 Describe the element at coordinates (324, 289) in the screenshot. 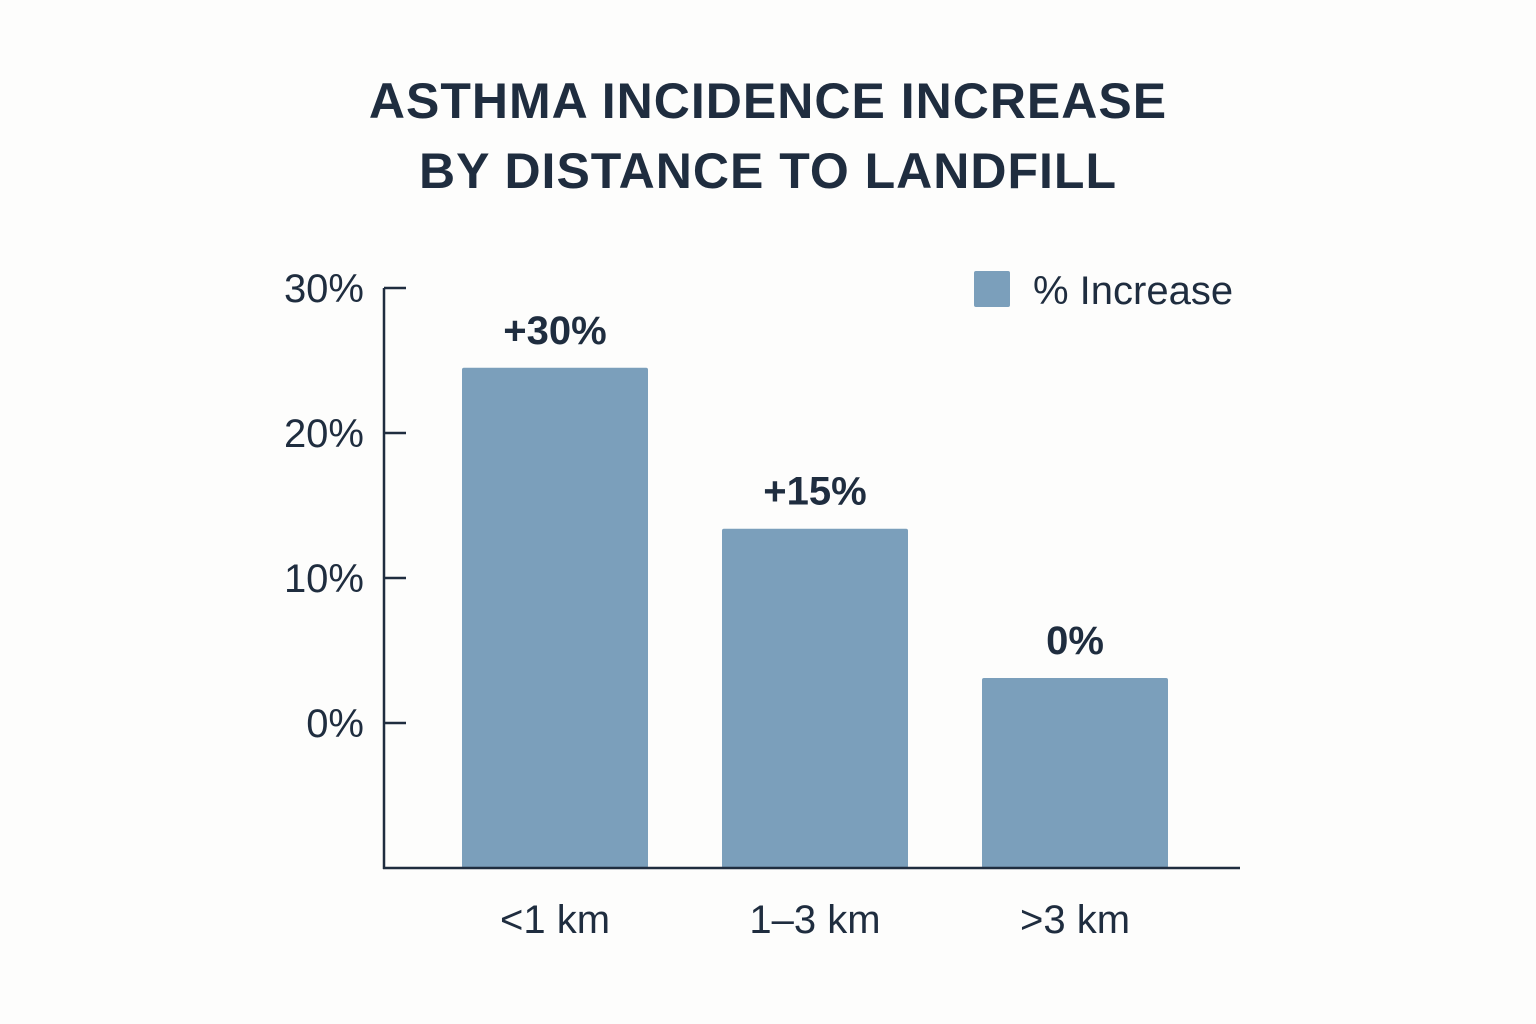

I see `y-tick-label-3: 30%` at that location.